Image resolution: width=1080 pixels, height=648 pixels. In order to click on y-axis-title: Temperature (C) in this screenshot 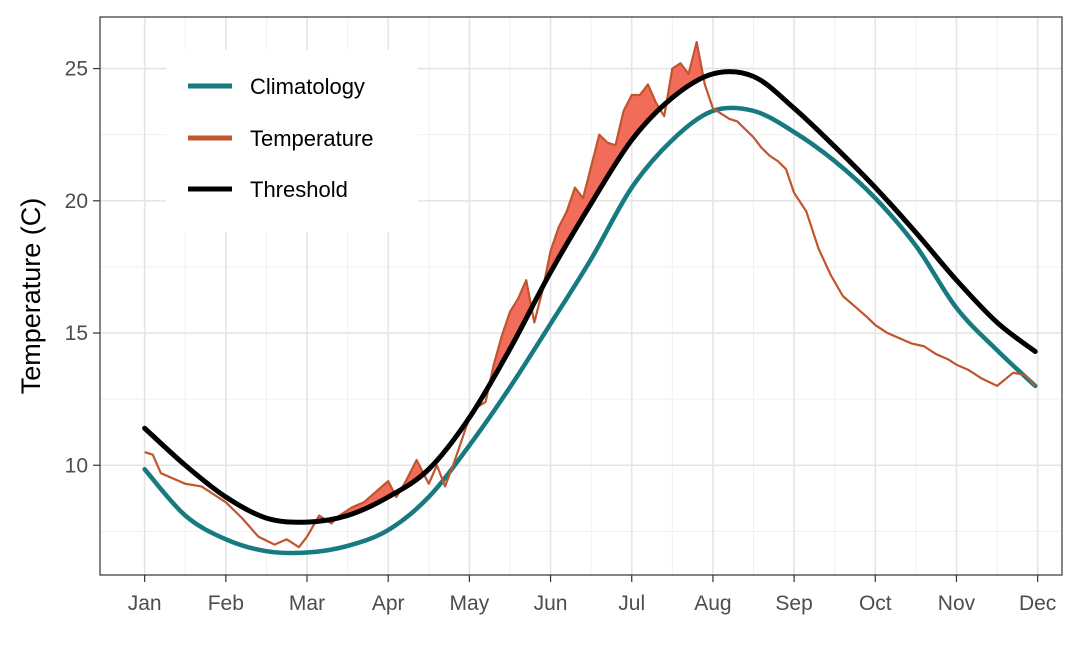, I will do `click(31, 296)`.